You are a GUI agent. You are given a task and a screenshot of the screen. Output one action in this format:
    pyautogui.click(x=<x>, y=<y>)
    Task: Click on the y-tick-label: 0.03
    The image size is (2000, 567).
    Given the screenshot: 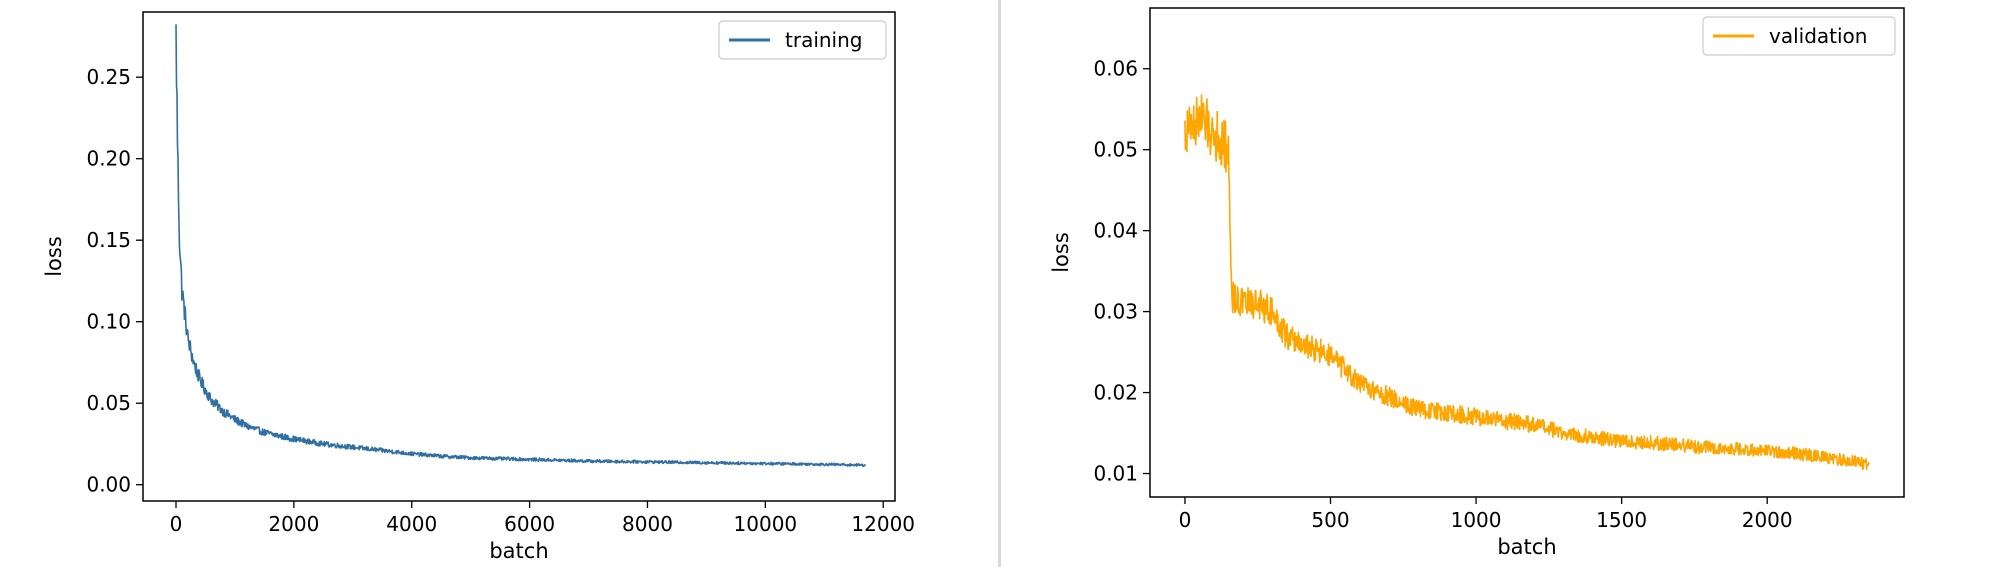 What is the action you would take?
    pyautogui.click(x=1115, y=312)
    